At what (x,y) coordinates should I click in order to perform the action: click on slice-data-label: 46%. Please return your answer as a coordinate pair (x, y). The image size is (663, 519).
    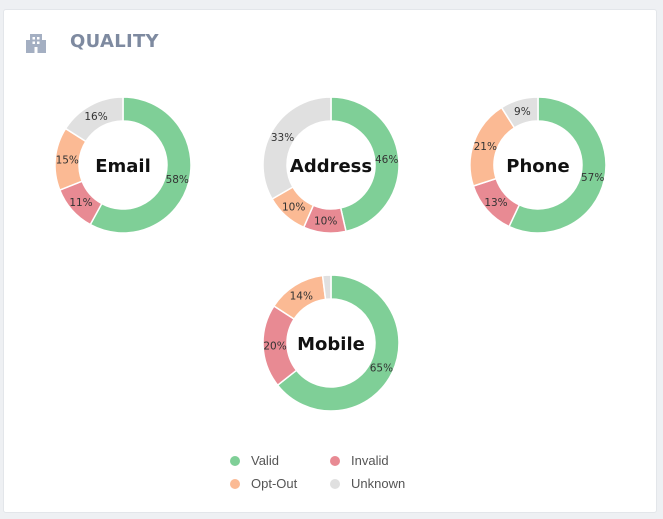
    Looking at the image, I should click on (386, 160).